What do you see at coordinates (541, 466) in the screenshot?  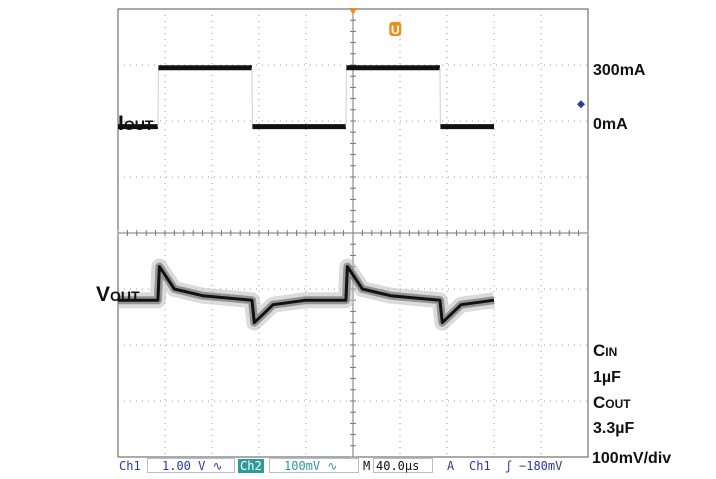 I see `trigger-level: −180mV` at bounding box center [541, 466].